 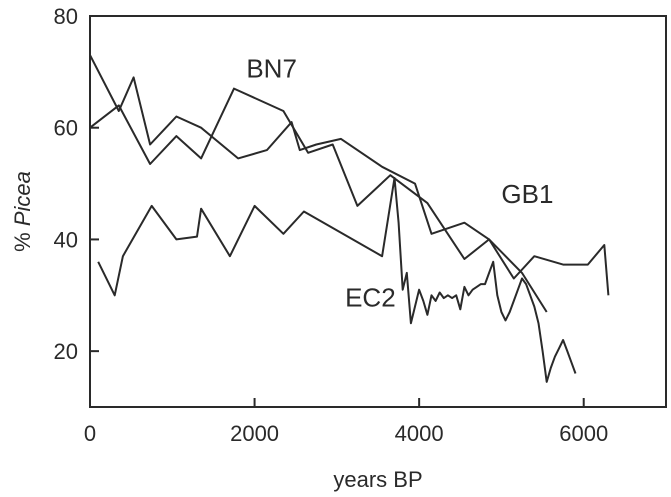 I want to click on x-tick-label: 2000, so click(x=254, y=433).